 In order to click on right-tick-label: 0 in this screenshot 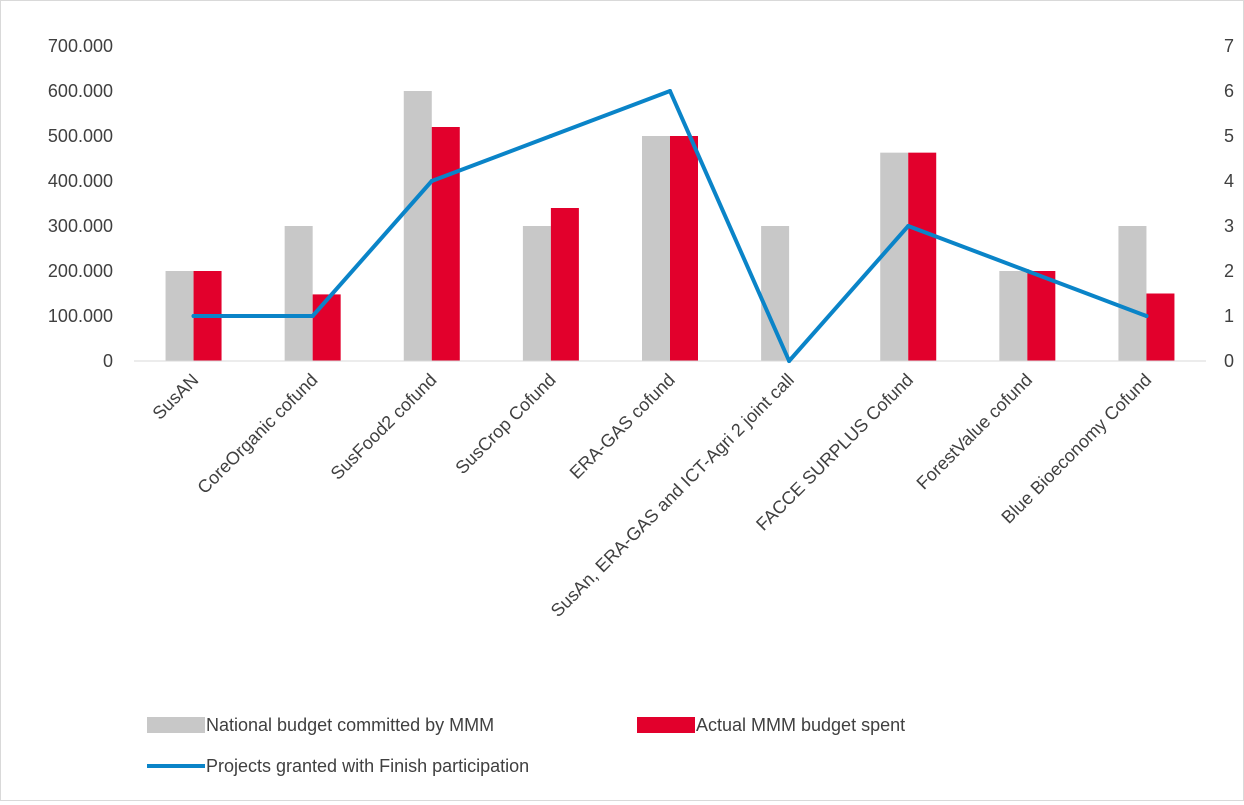, I will do `click(1229, 361)`.